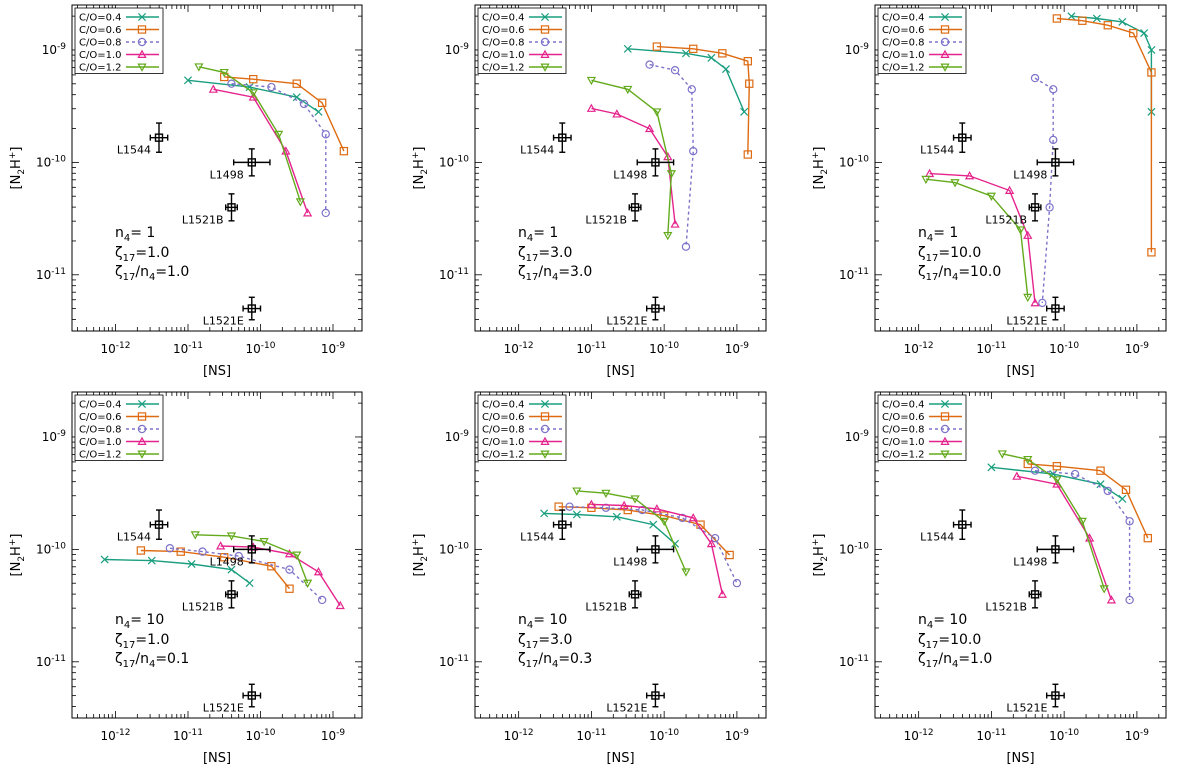 The image size is (1200, 773). I want to click on parameter-annotation: ζ17=1.0, so click(142, 641).